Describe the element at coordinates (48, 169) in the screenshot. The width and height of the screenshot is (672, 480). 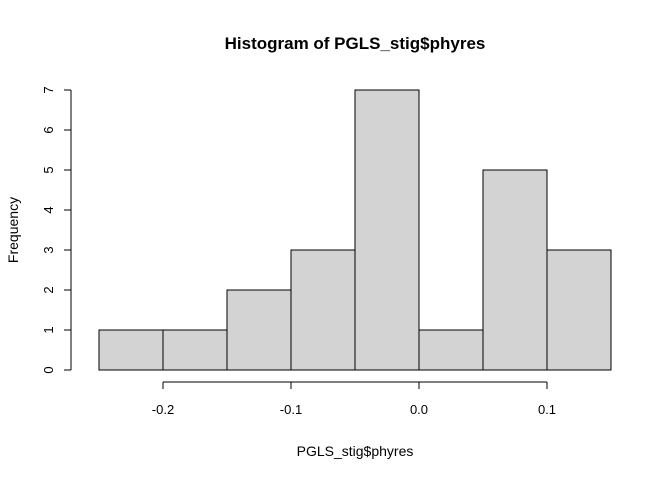
I see `y-tick-label-5: 5` at that location.